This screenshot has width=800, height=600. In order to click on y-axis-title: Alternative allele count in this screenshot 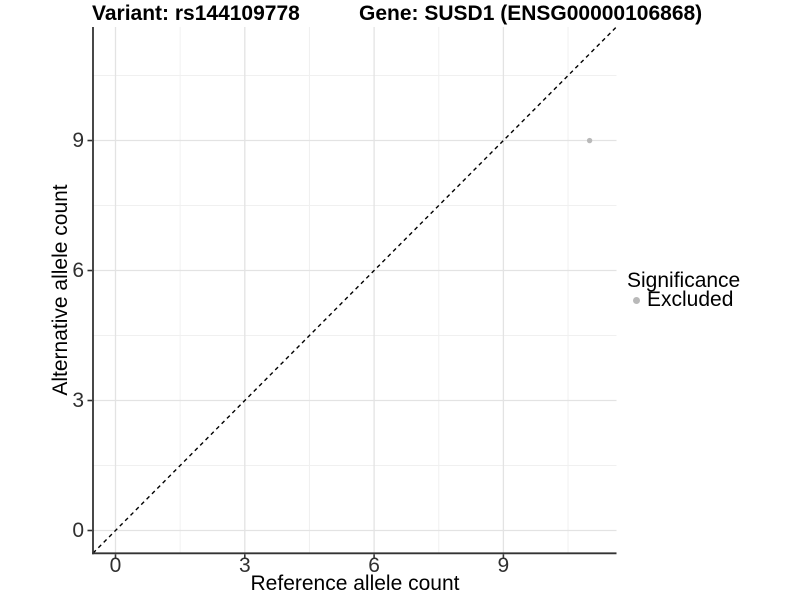, I will do `click(60, 290)`.